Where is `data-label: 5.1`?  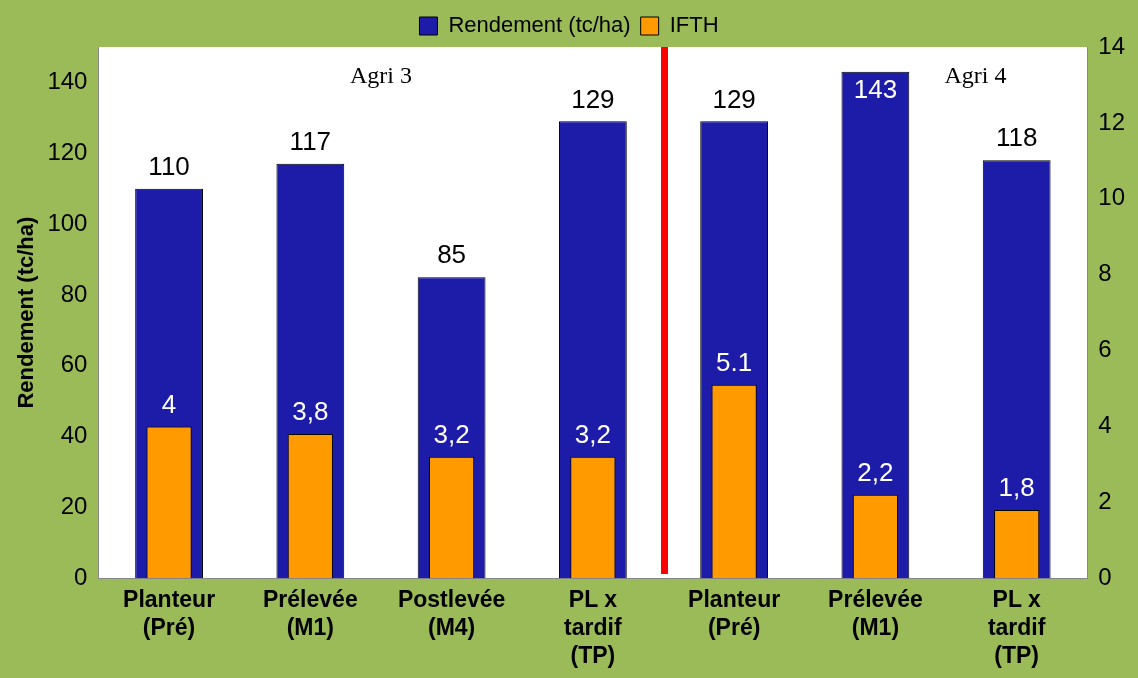 data-label: 5.1 is located at coordinates (734, 361).